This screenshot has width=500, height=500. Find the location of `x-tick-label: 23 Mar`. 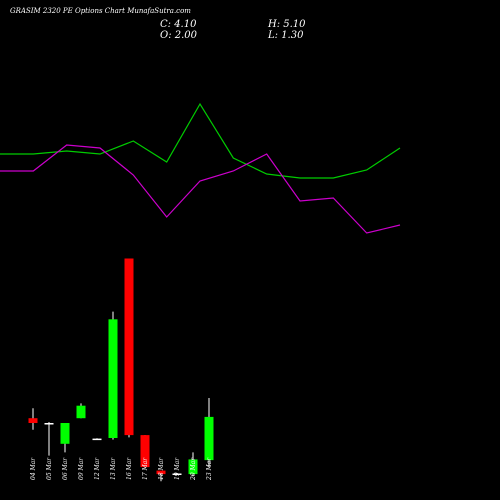

x-tick-label: 23 Mar is located at coordinates (209, 469).